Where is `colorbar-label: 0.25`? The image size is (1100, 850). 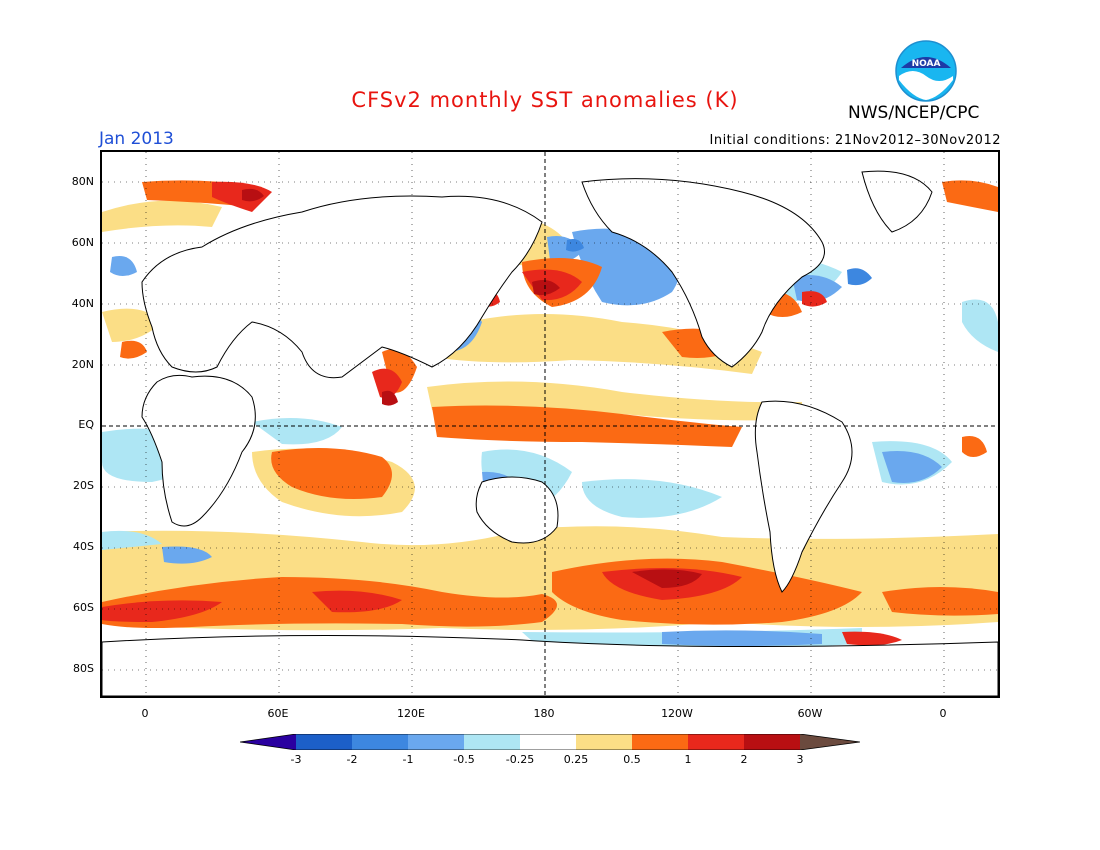 colorbar-label: 0.25 is located at coordinates (576, 759).